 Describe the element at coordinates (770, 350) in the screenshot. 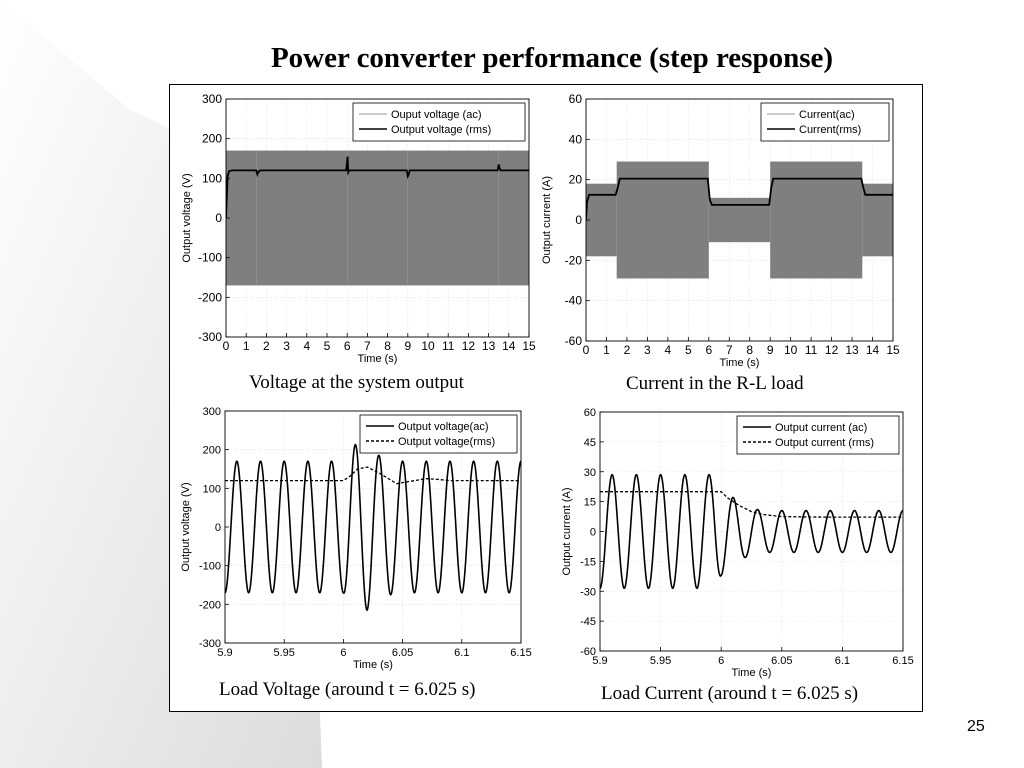

I see `x-tick-label: 9` at that location.